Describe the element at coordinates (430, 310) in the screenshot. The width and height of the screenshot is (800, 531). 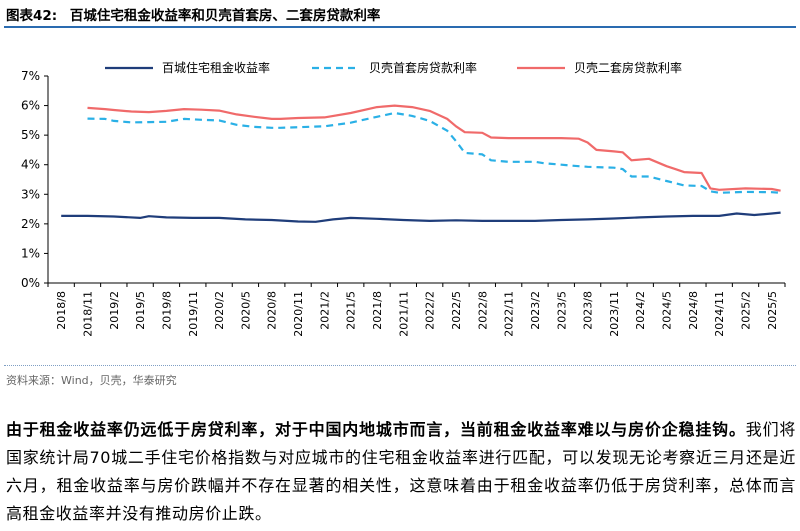
I see `x-tick-label: 2022/2` at that location.